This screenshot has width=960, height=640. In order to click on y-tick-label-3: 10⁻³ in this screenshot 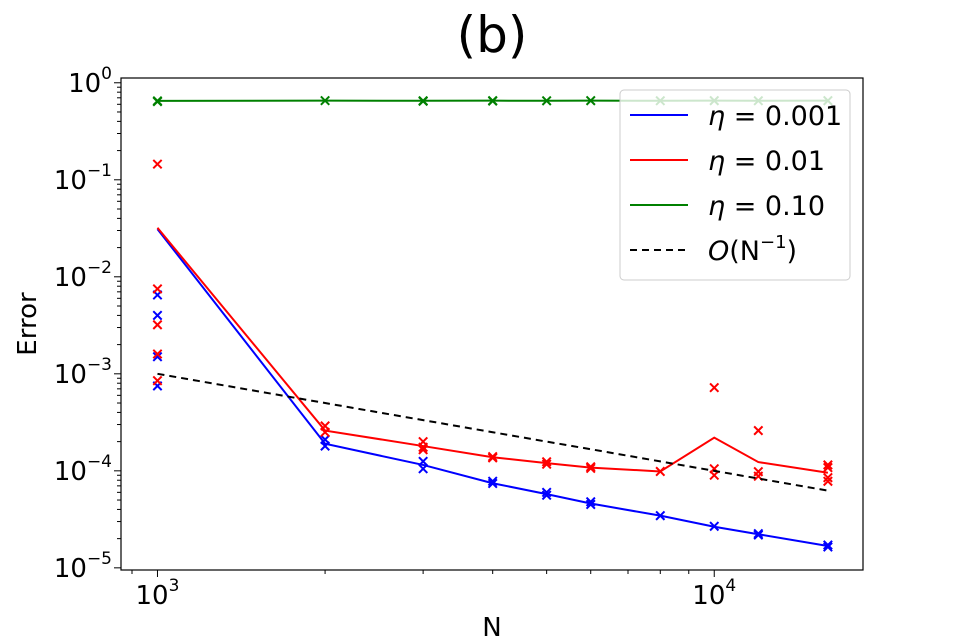, I will do `click(83, 372)`.